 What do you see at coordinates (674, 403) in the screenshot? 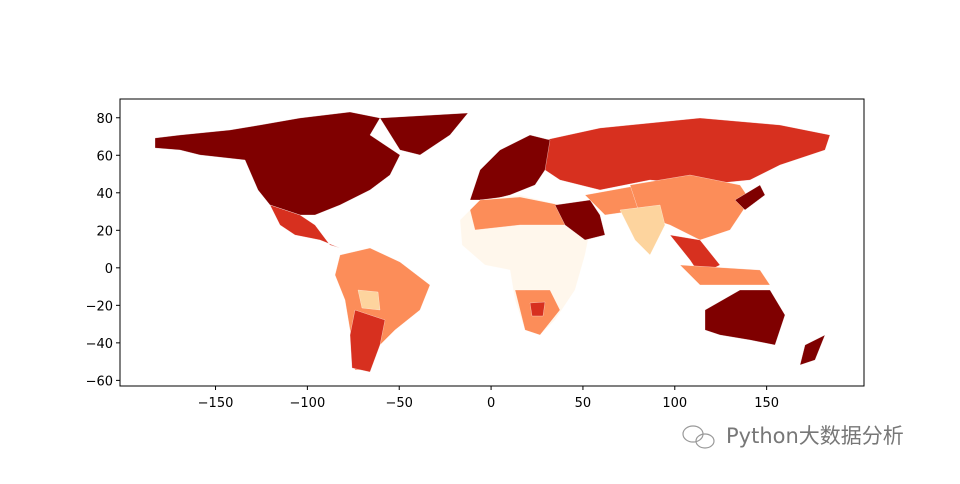
I see `x-tick-label: 100` at bounding box center [674, 403].